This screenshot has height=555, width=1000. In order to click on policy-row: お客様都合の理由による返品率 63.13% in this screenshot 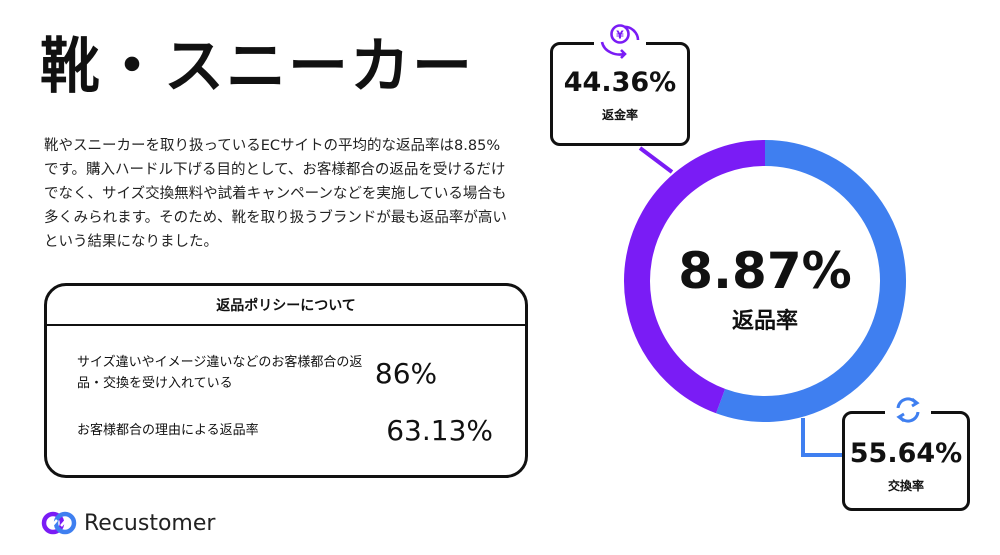, I will do `click(286, 430)`.